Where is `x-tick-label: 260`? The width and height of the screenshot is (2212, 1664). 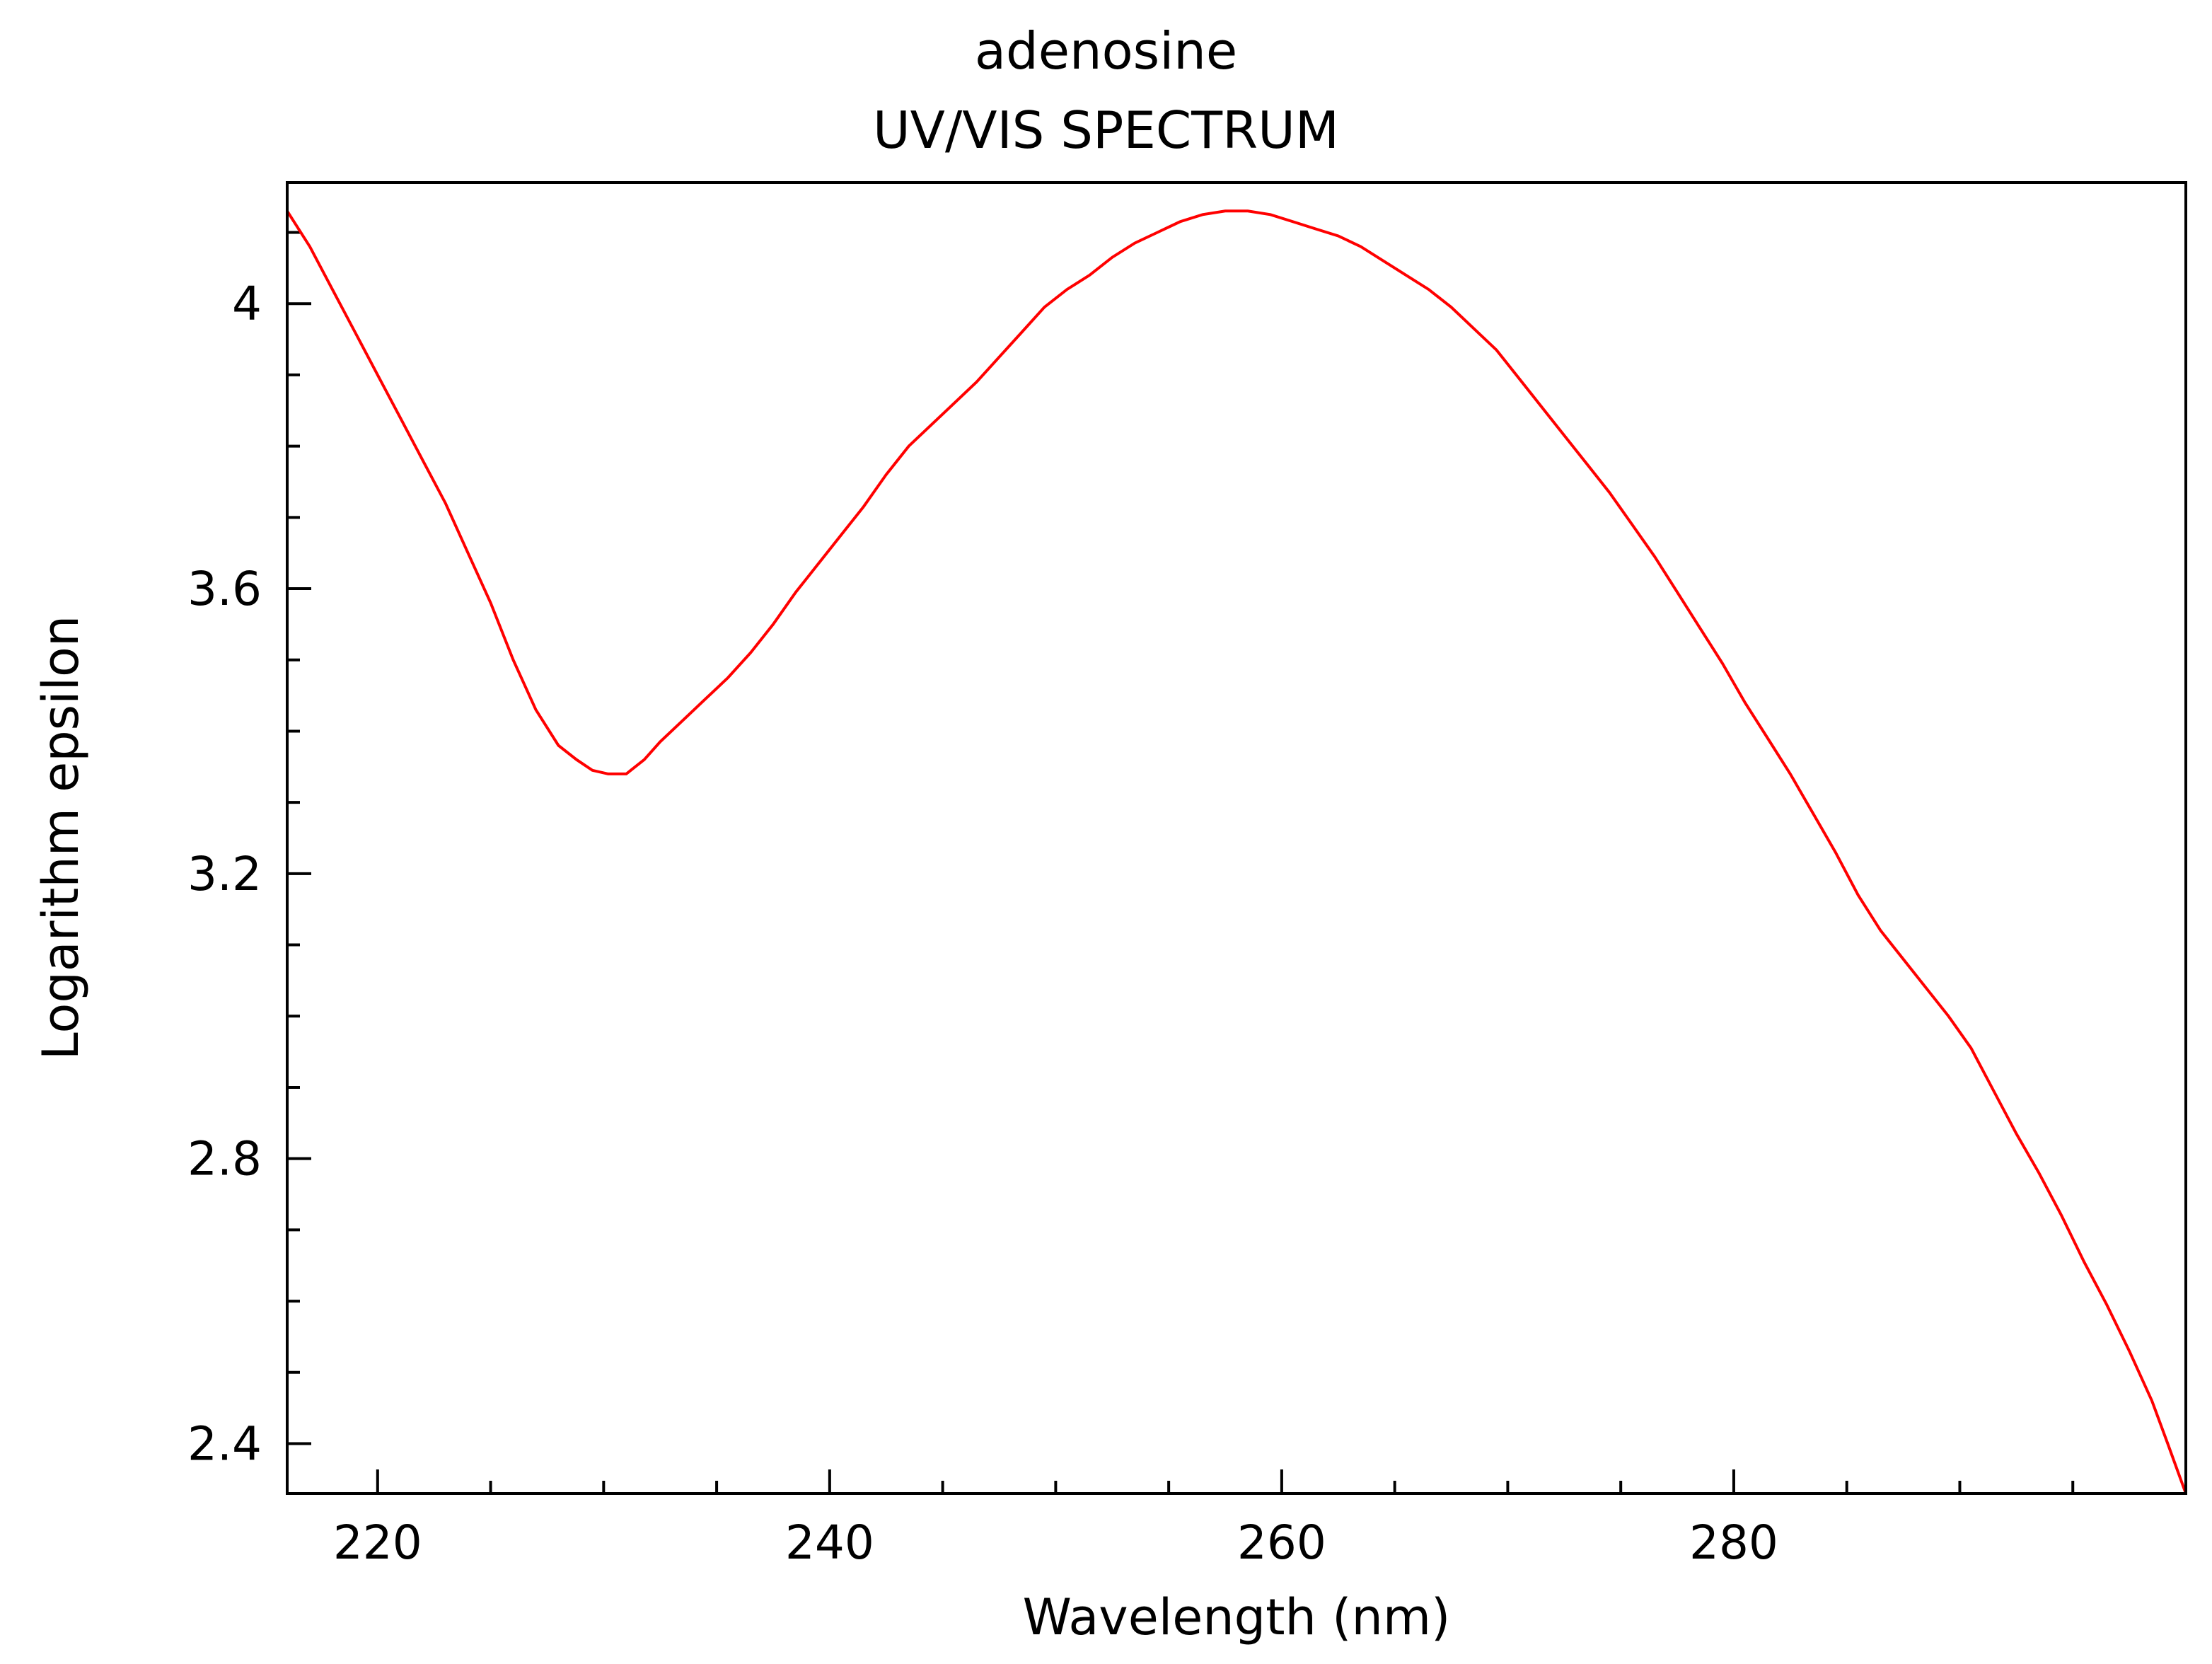
x-tick-label: 260 is located at coordinates (1281, 1543).